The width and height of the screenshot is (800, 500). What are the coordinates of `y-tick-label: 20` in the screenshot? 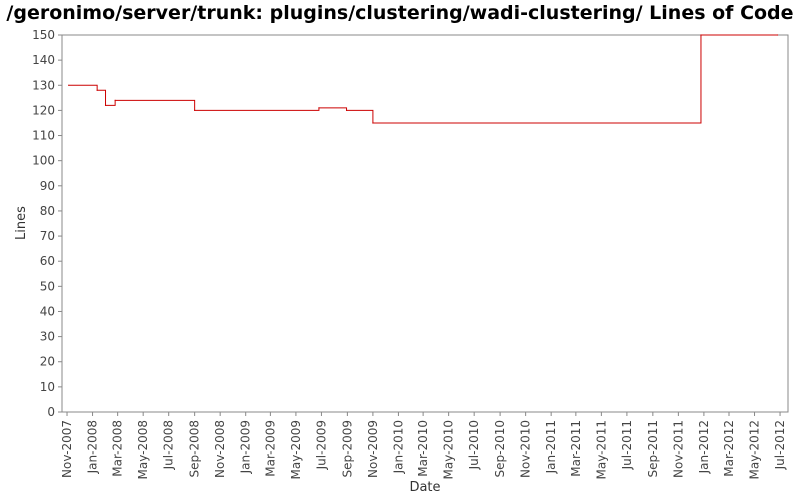 It's located at (47, 362).